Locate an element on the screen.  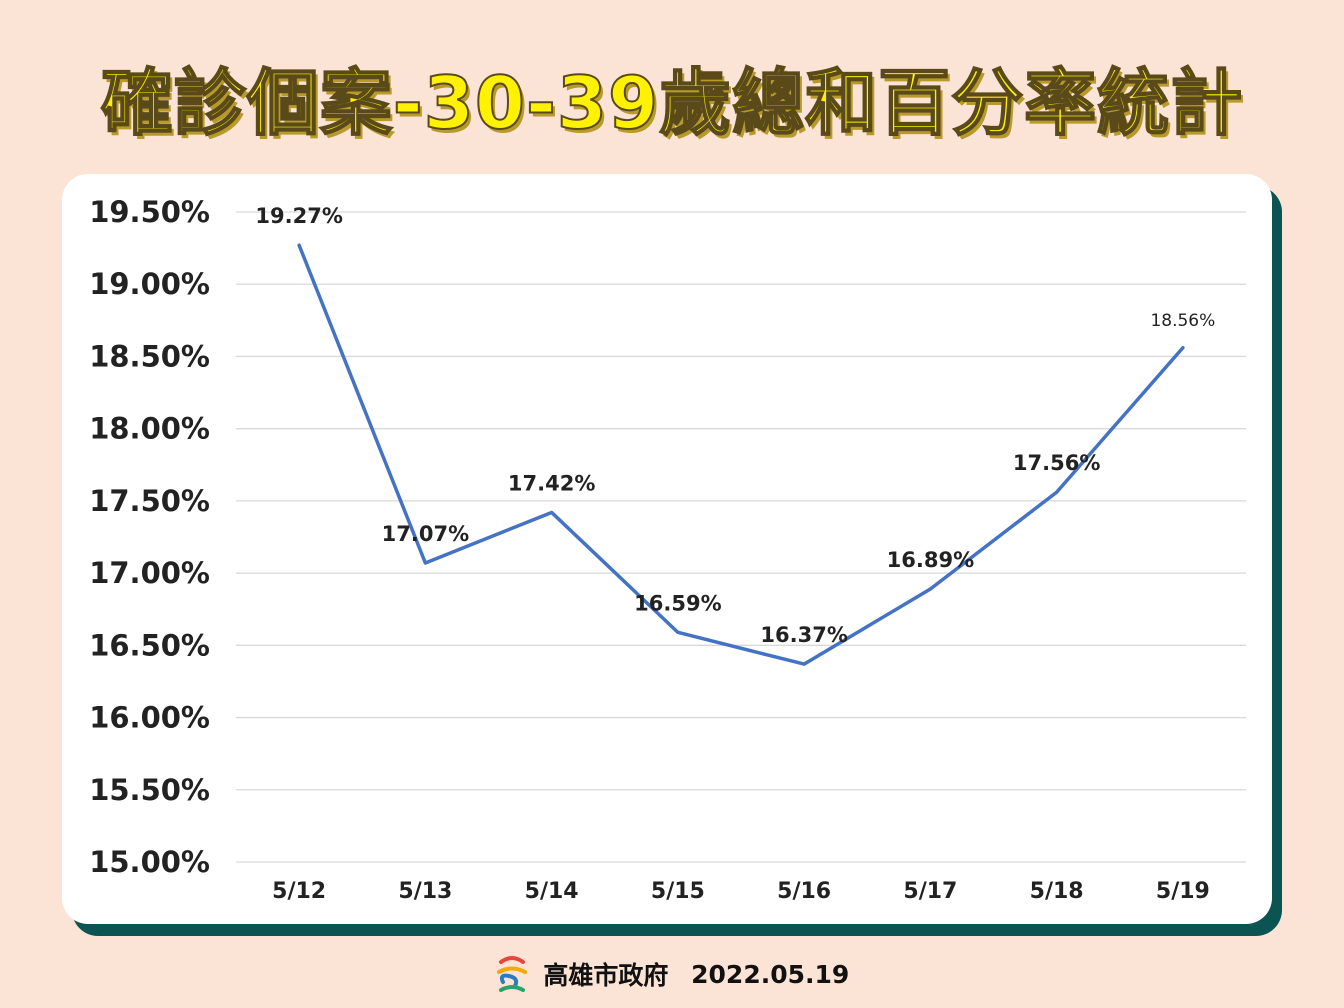
y-tick-label: 15.50% is located at coordinates (149, 790).